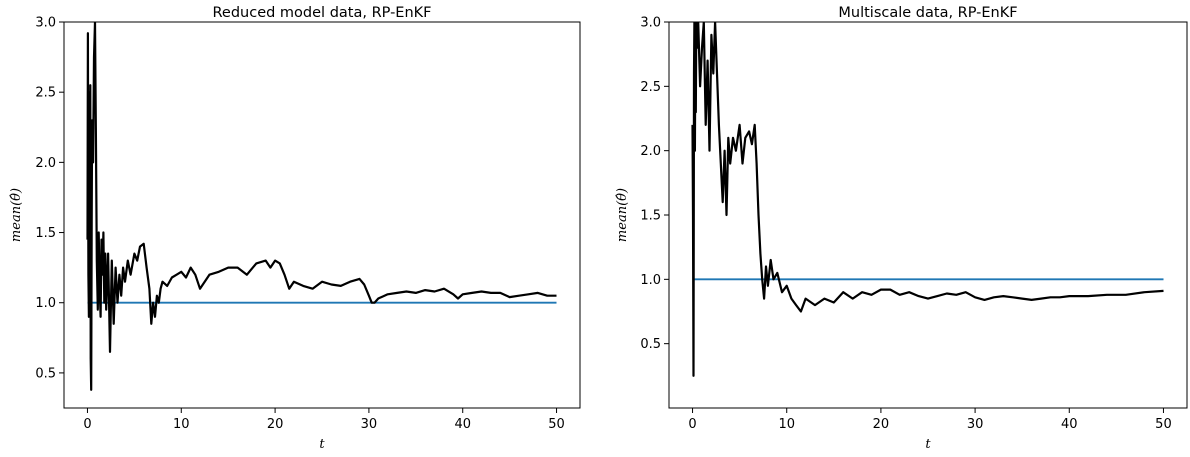  I want to click on chart-title: Multiscale data, RP-EnKF, so click(927, 13).